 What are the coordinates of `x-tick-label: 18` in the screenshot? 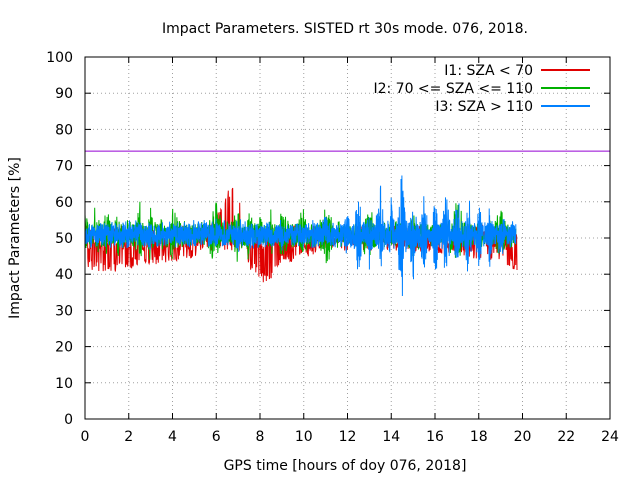 It's located at (479, 437).